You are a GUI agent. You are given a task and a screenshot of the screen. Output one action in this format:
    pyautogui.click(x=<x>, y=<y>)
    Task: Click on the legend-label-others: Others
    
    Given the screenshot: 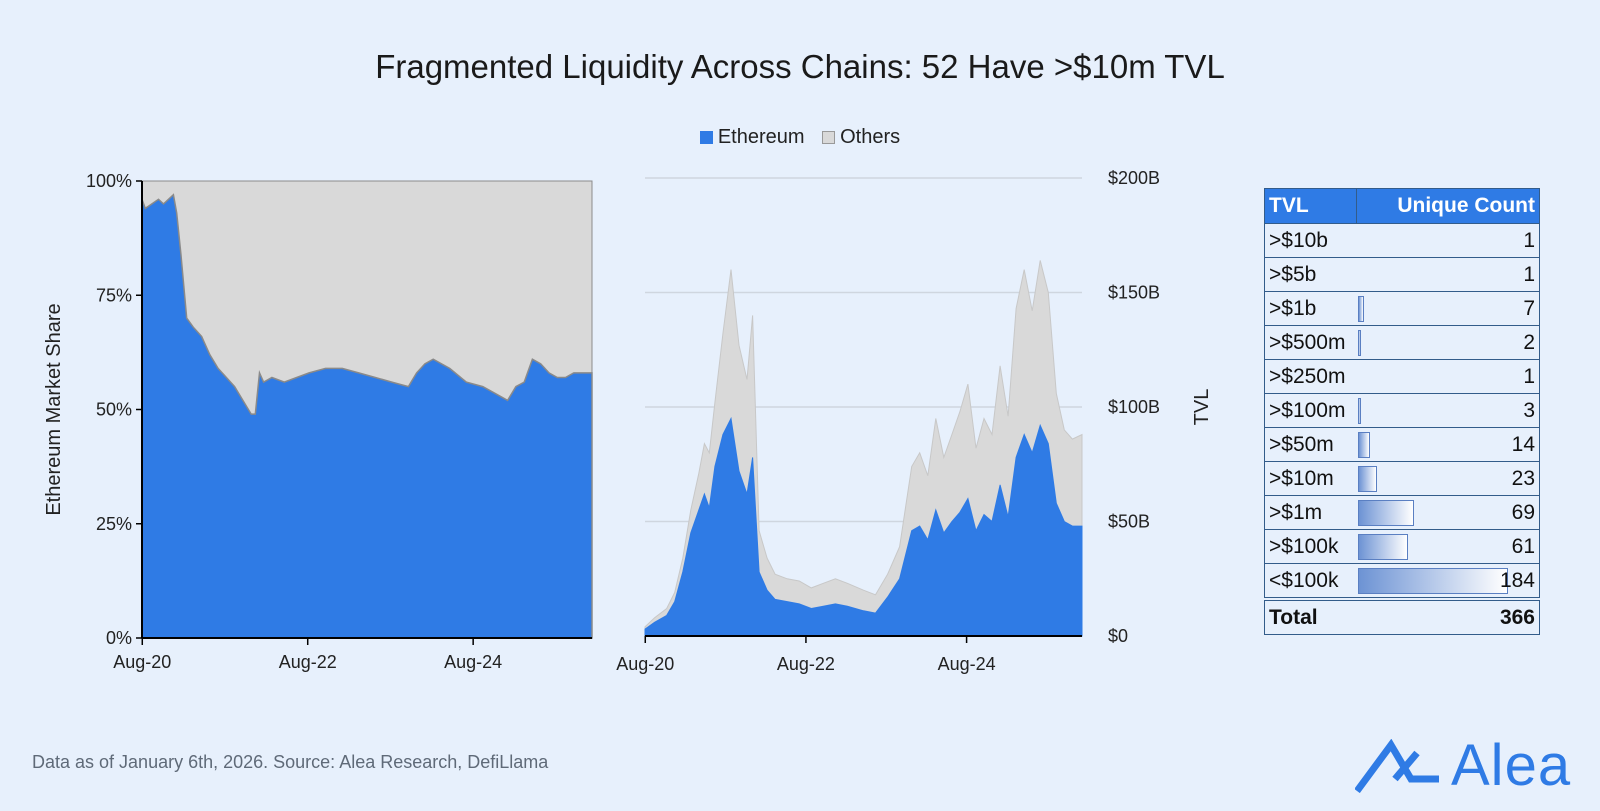 What is the action you would take?
    pyautogui.click(x=870, y=137)
    